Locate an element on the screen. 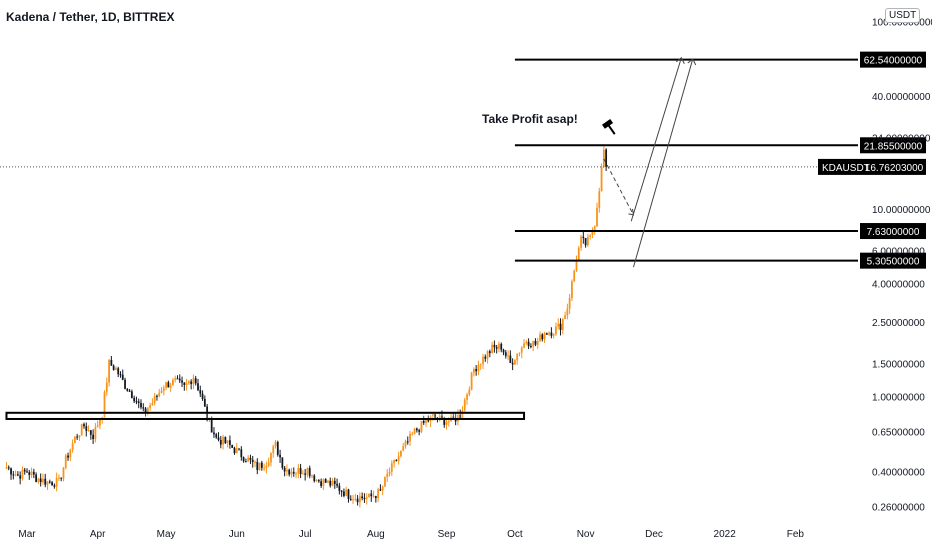 This screenshot has width=932, height=550. y-tick-label: 0.65000000 is located at coordinates (898, 433).